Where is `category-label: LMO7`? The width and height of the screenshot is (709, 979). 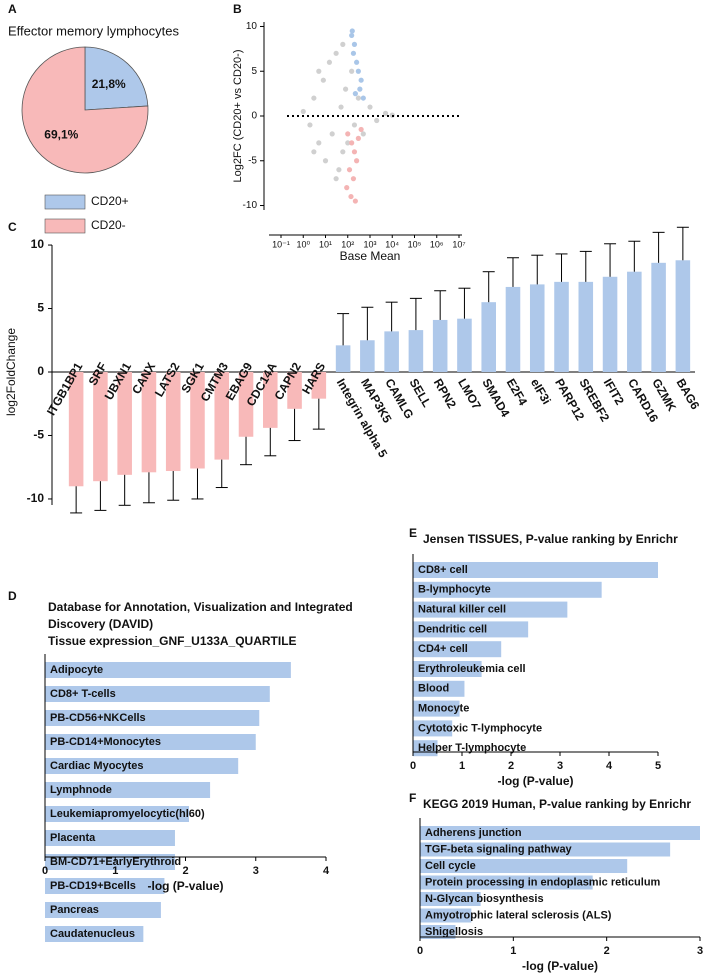 category-label: LMO7 is located at coordinates (469, 394).